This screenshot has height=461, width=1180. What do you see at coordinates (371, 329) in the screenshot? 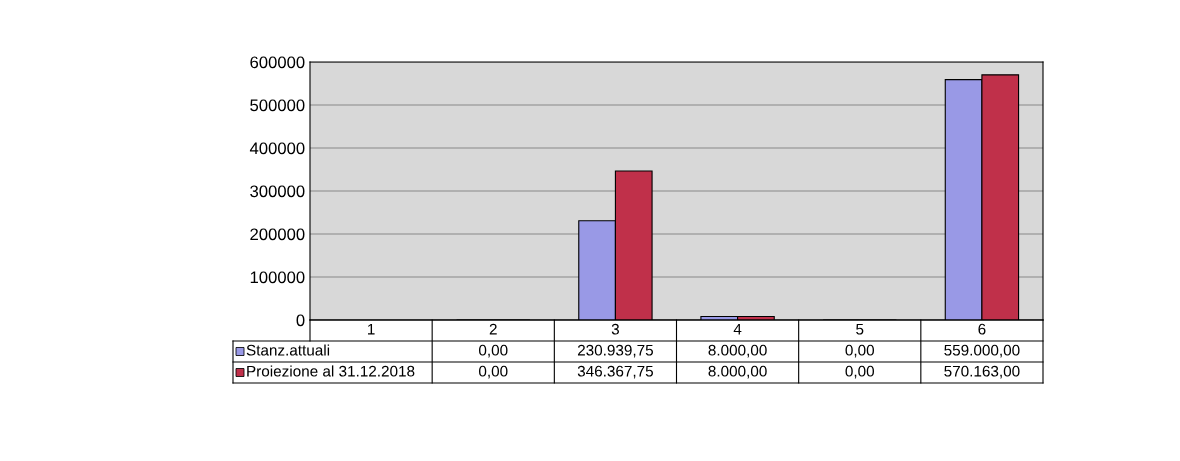
I see `x-tick-label: 1` at bounding box center [371, 329].